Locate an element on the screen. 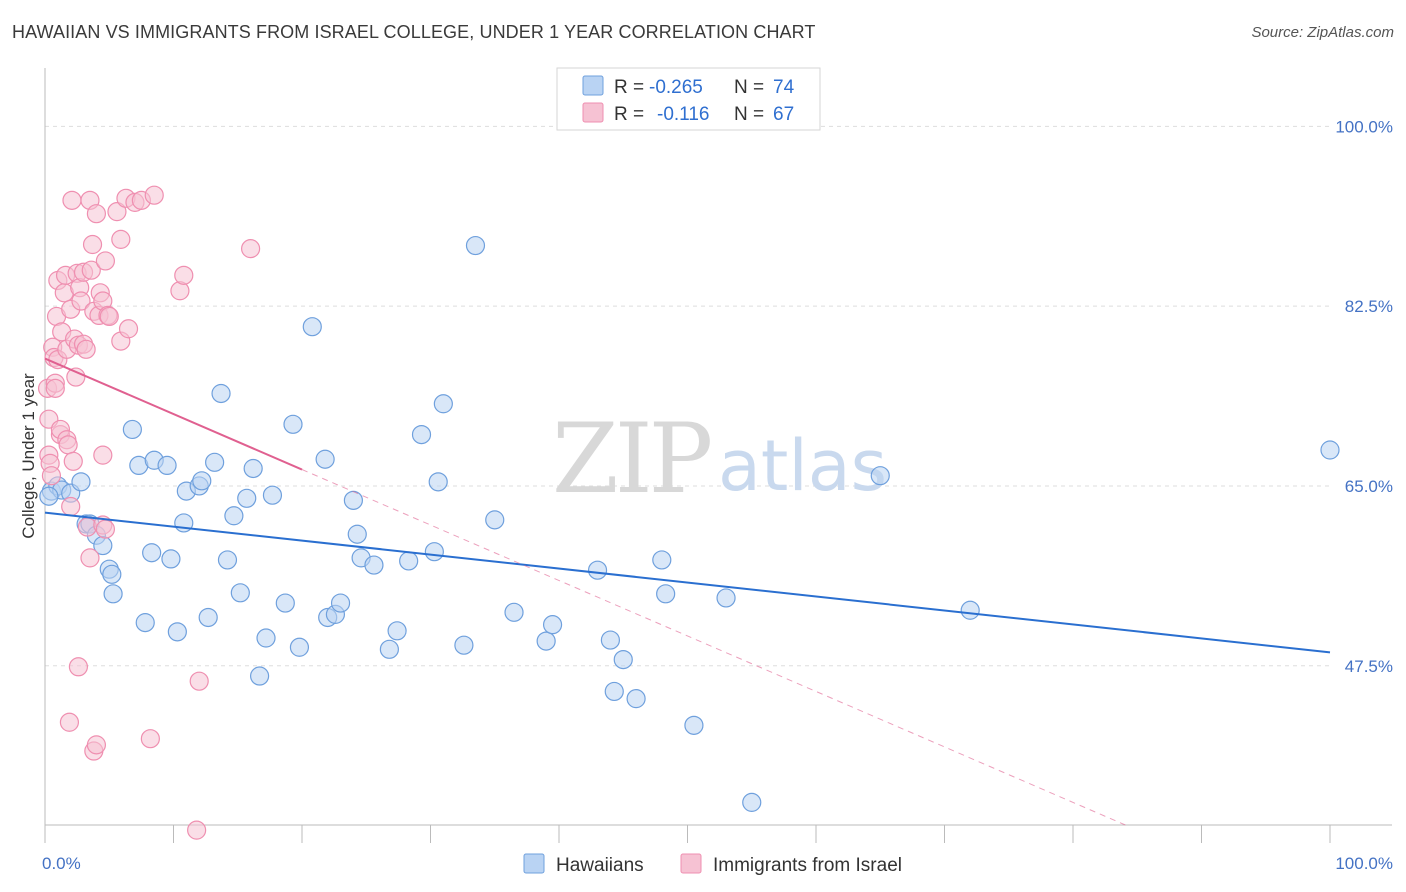 The image size is (1406, 892). legend-swatch-hawaiians is located at coordinates (593, 85).